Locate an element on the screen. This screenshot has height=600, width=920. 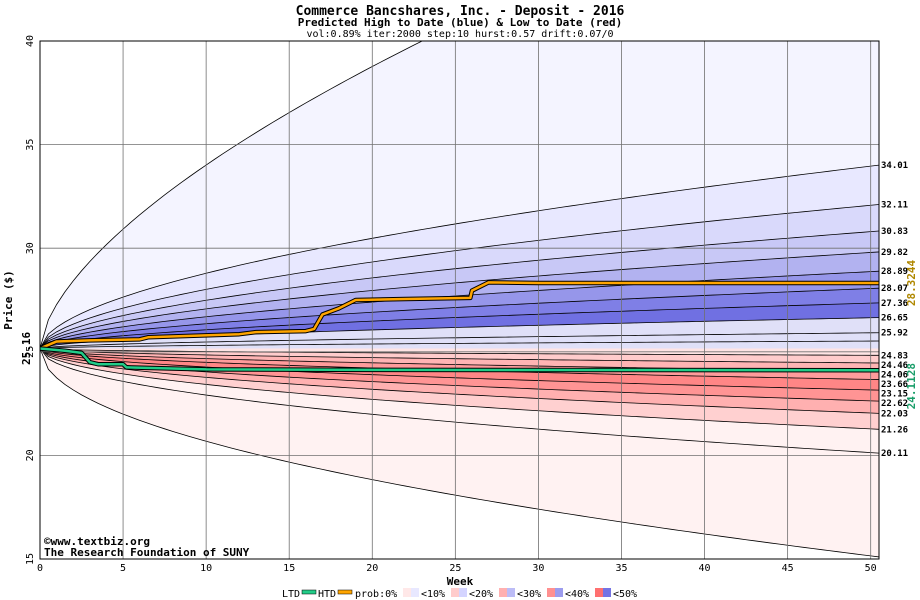
x-tick-label: 40 is located at coordinates (705, 568).